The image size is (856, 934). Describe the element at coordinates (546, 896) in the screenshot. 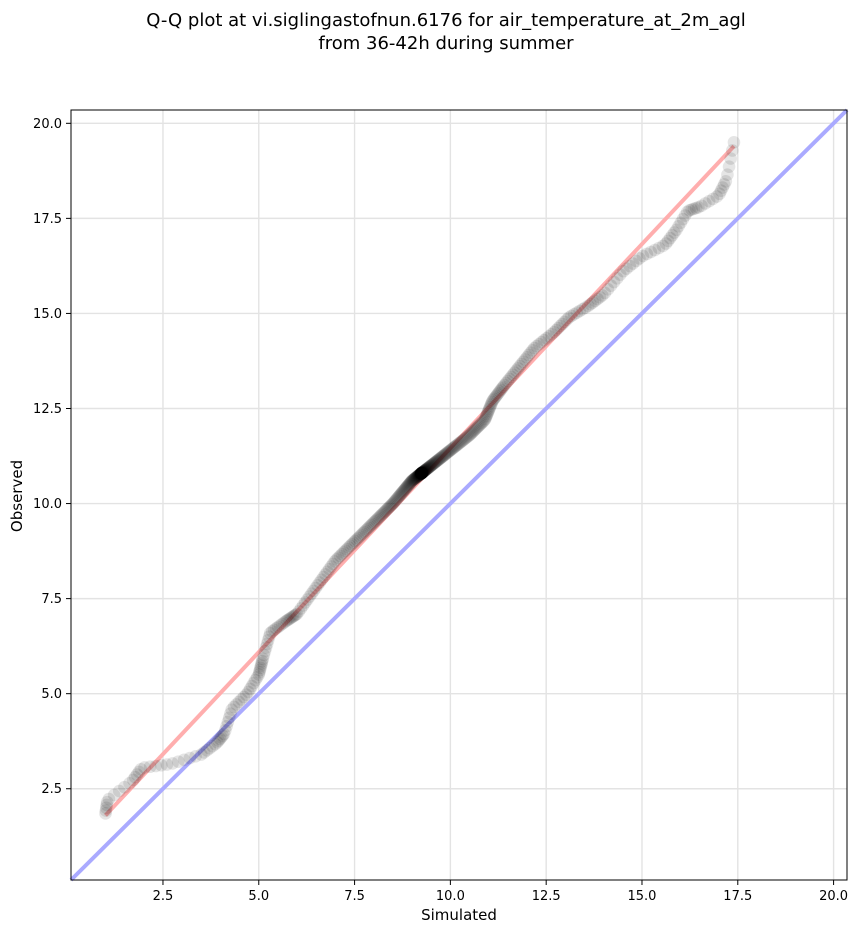

I see `x-tick-label: 12.5` at that location.